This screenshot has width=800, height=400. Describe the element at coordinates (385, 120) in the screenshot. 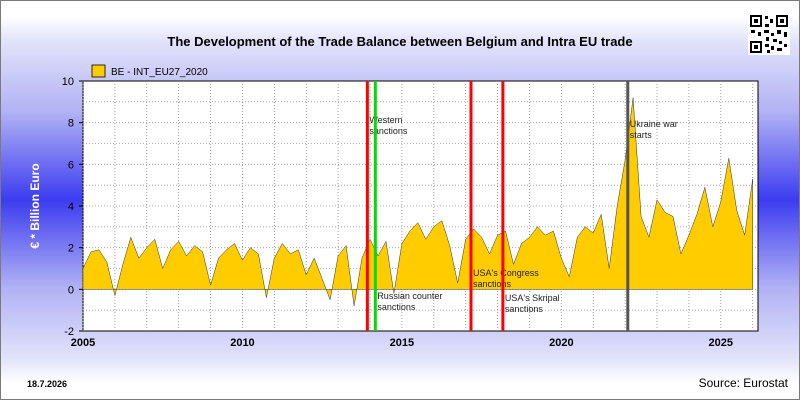

I see `event-label: Western` at that location.